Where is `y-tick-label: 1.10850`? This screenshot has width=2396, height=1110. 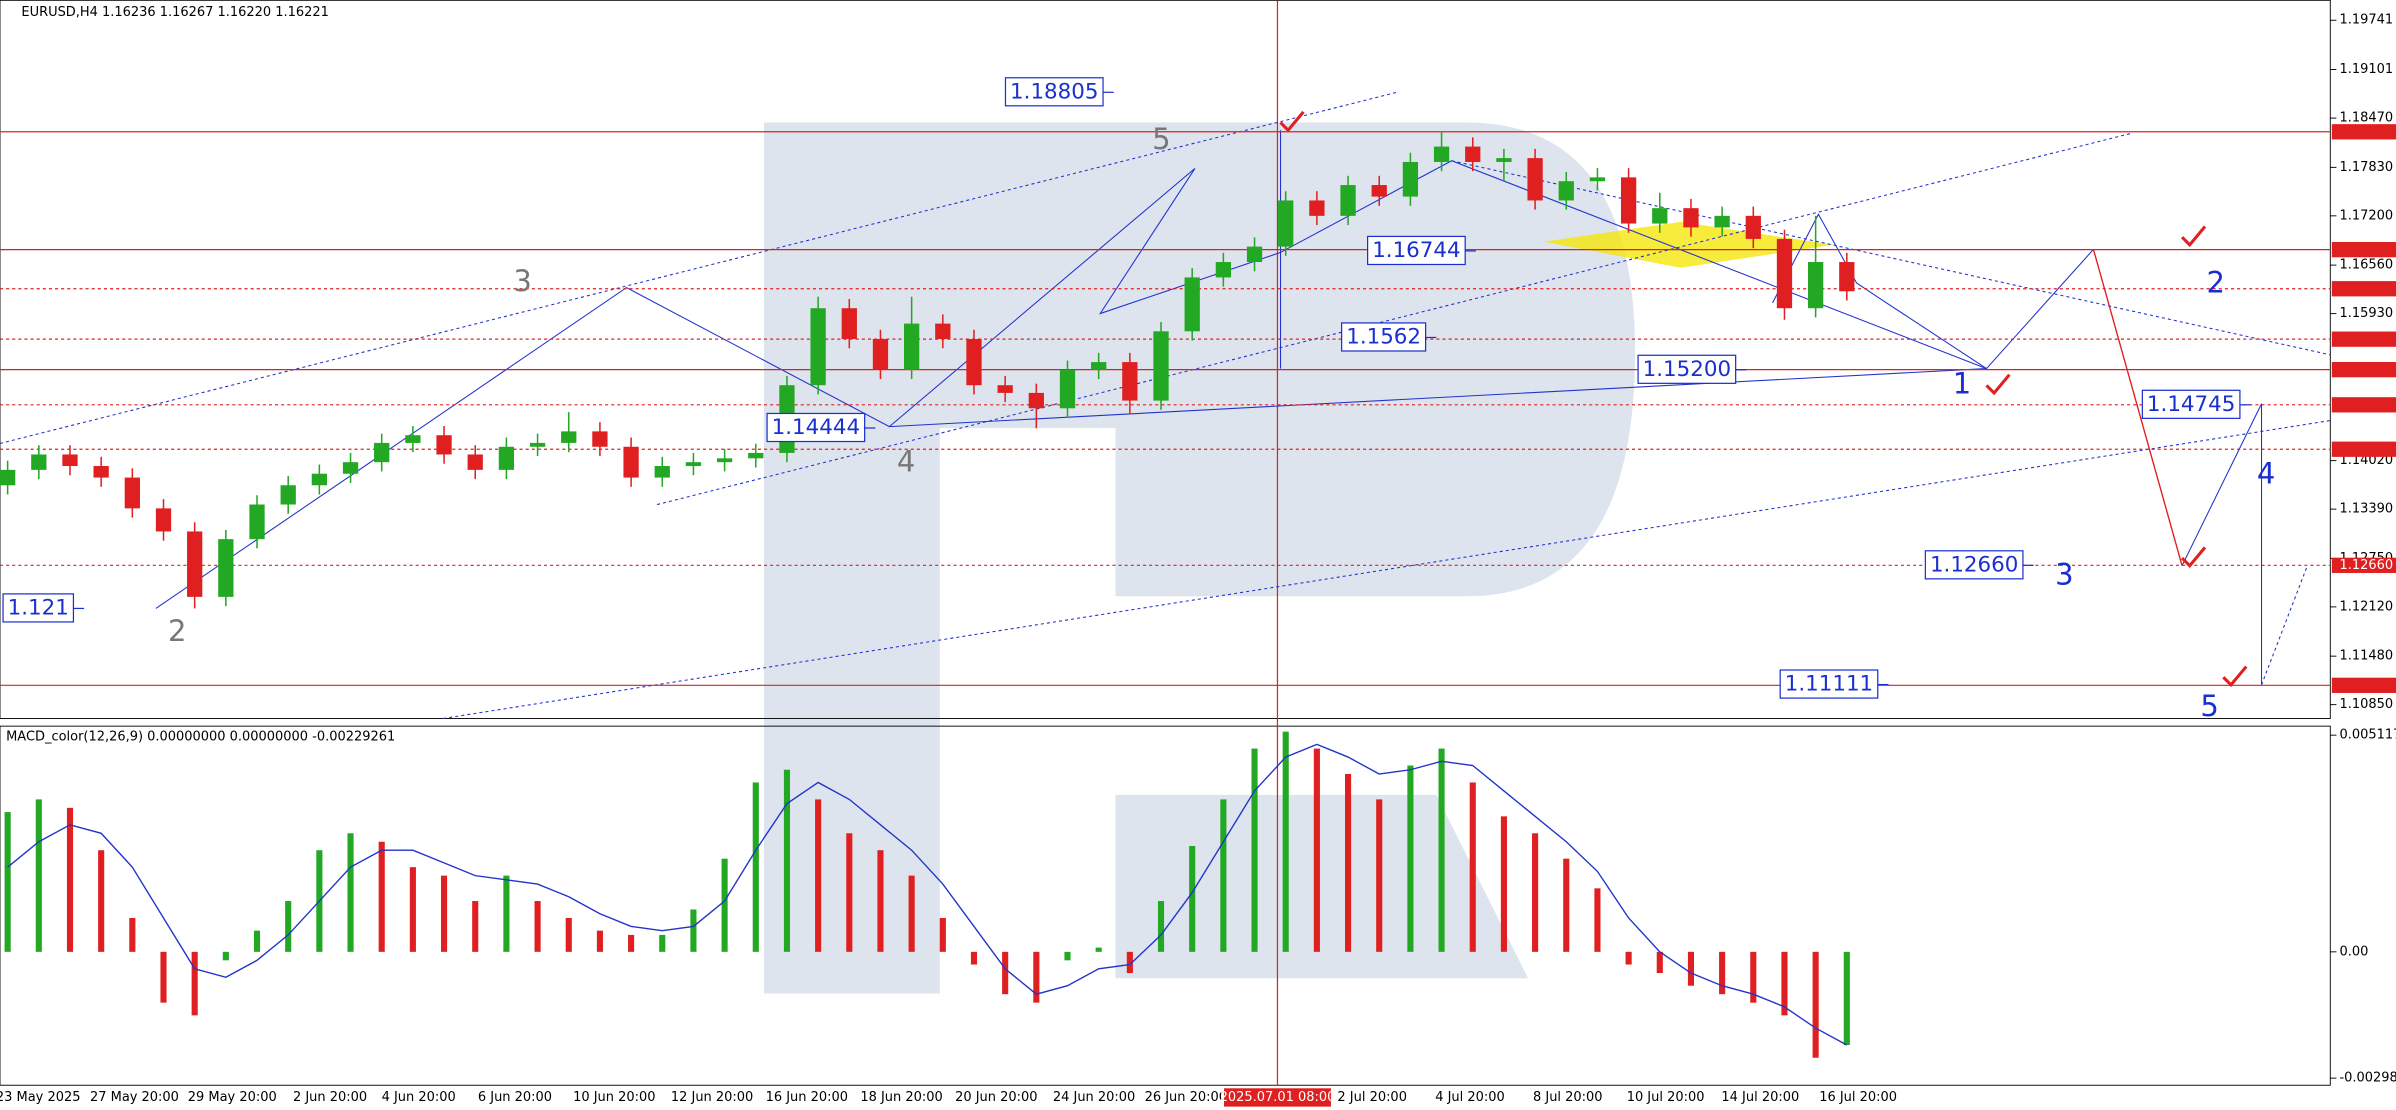
y-tick-label: 1.10850 is located at coordinates (2366, 704).